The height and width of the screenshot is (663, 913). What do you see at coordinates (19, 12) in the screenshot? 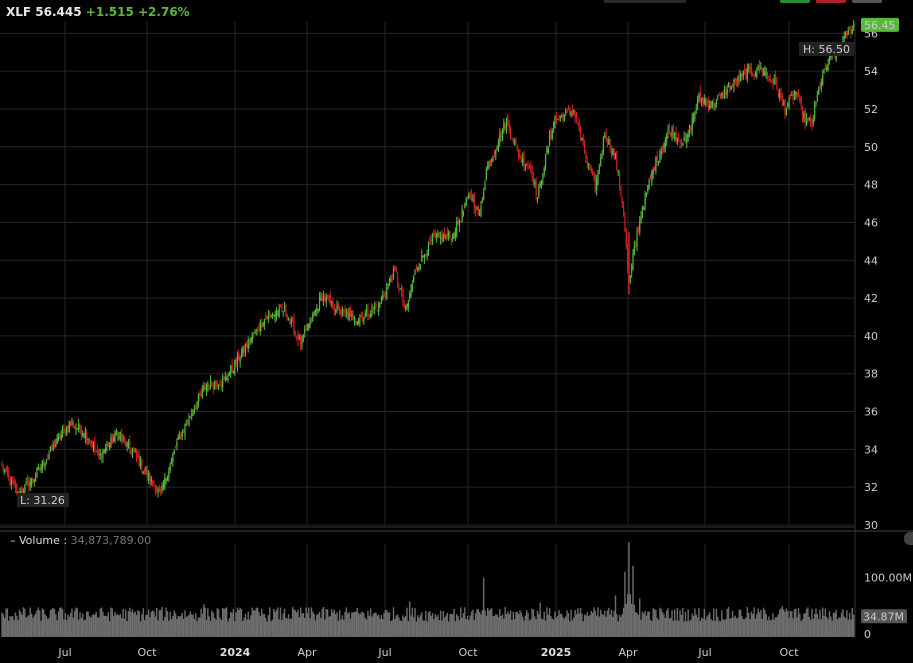
I see `symbol: XLF` at bounding box center [19, 12].